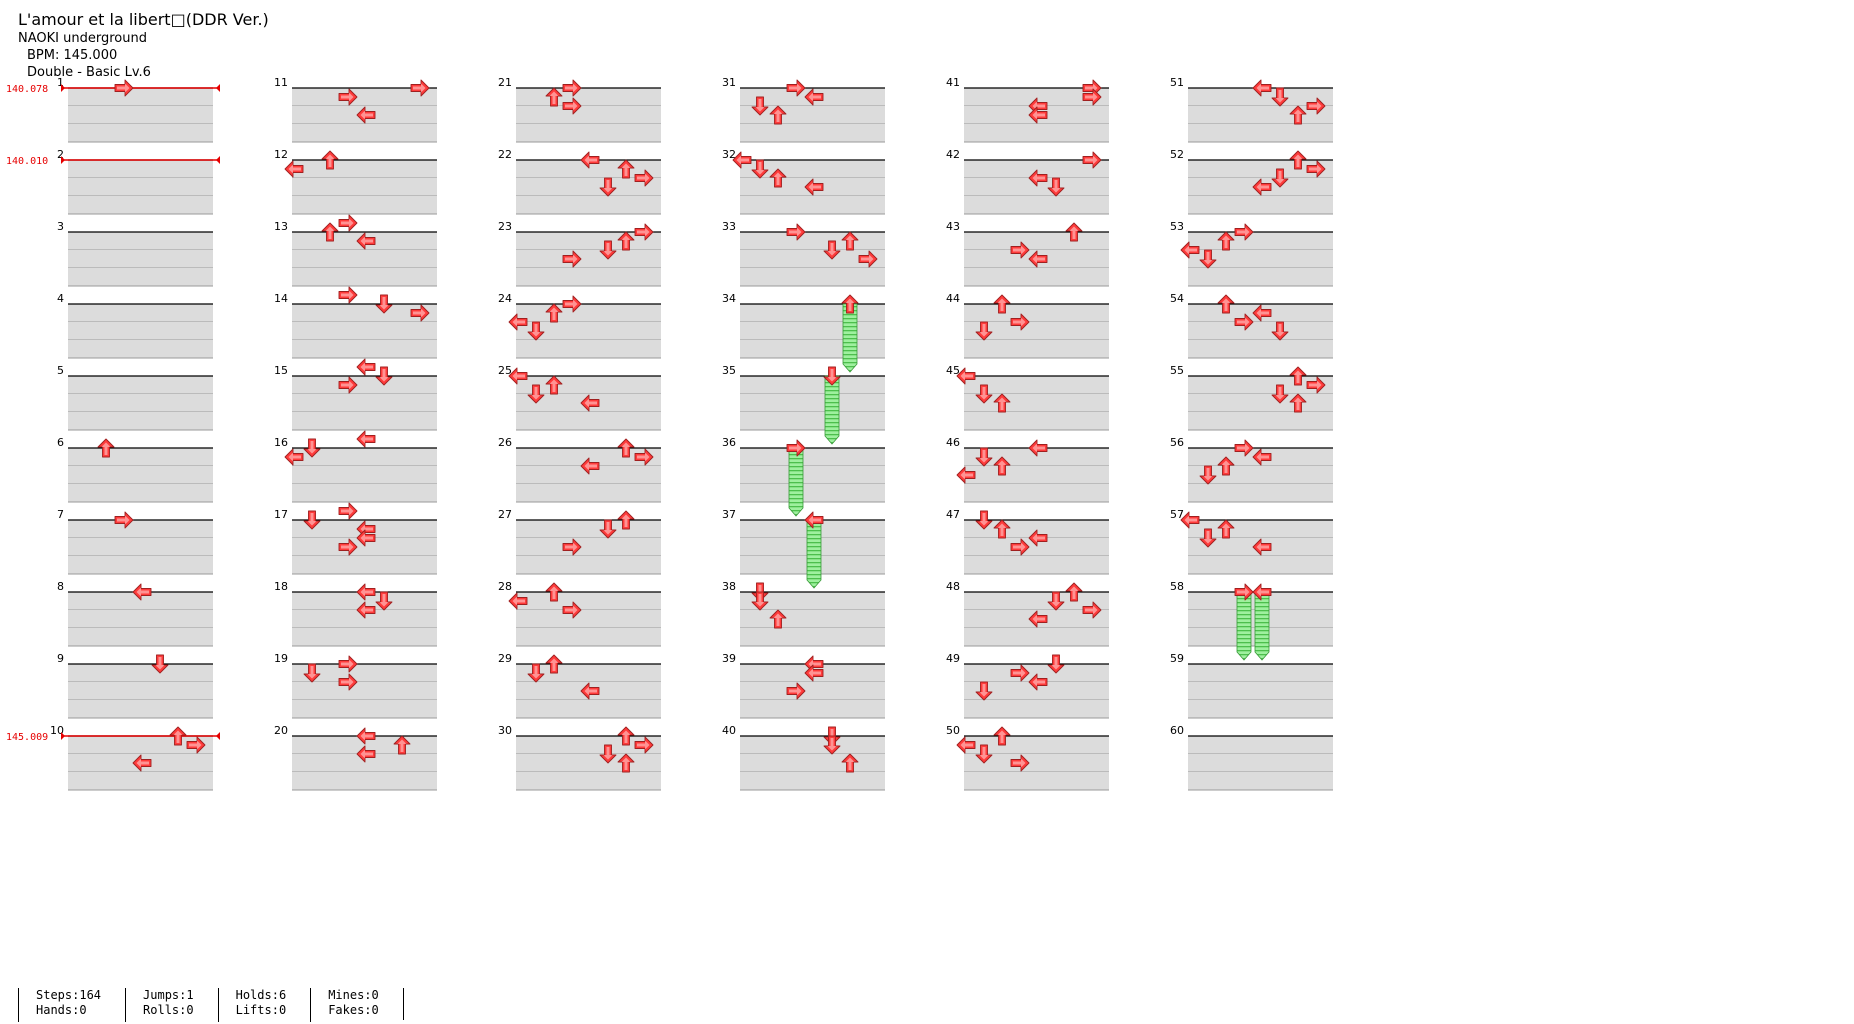 The height and width of the screenshot is (1024, 1854). I want to click on bpm-marker: 140.010, so click(113, 161).